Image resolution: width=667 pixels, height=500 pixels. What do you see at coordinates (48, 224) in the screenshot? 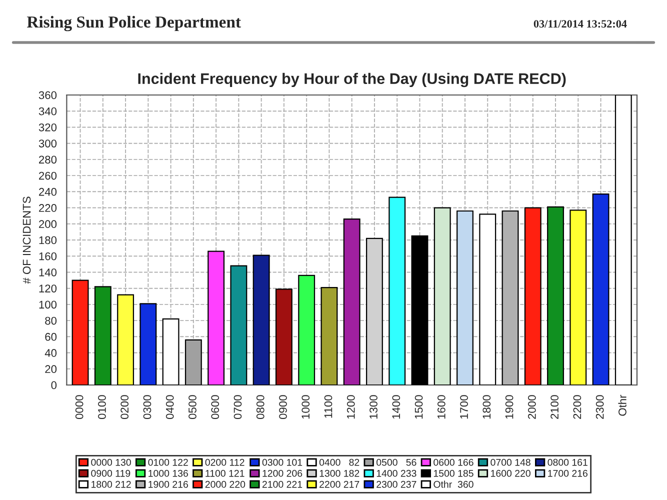
I see `y-tick-label: 200` at bounding box center [48, 224].